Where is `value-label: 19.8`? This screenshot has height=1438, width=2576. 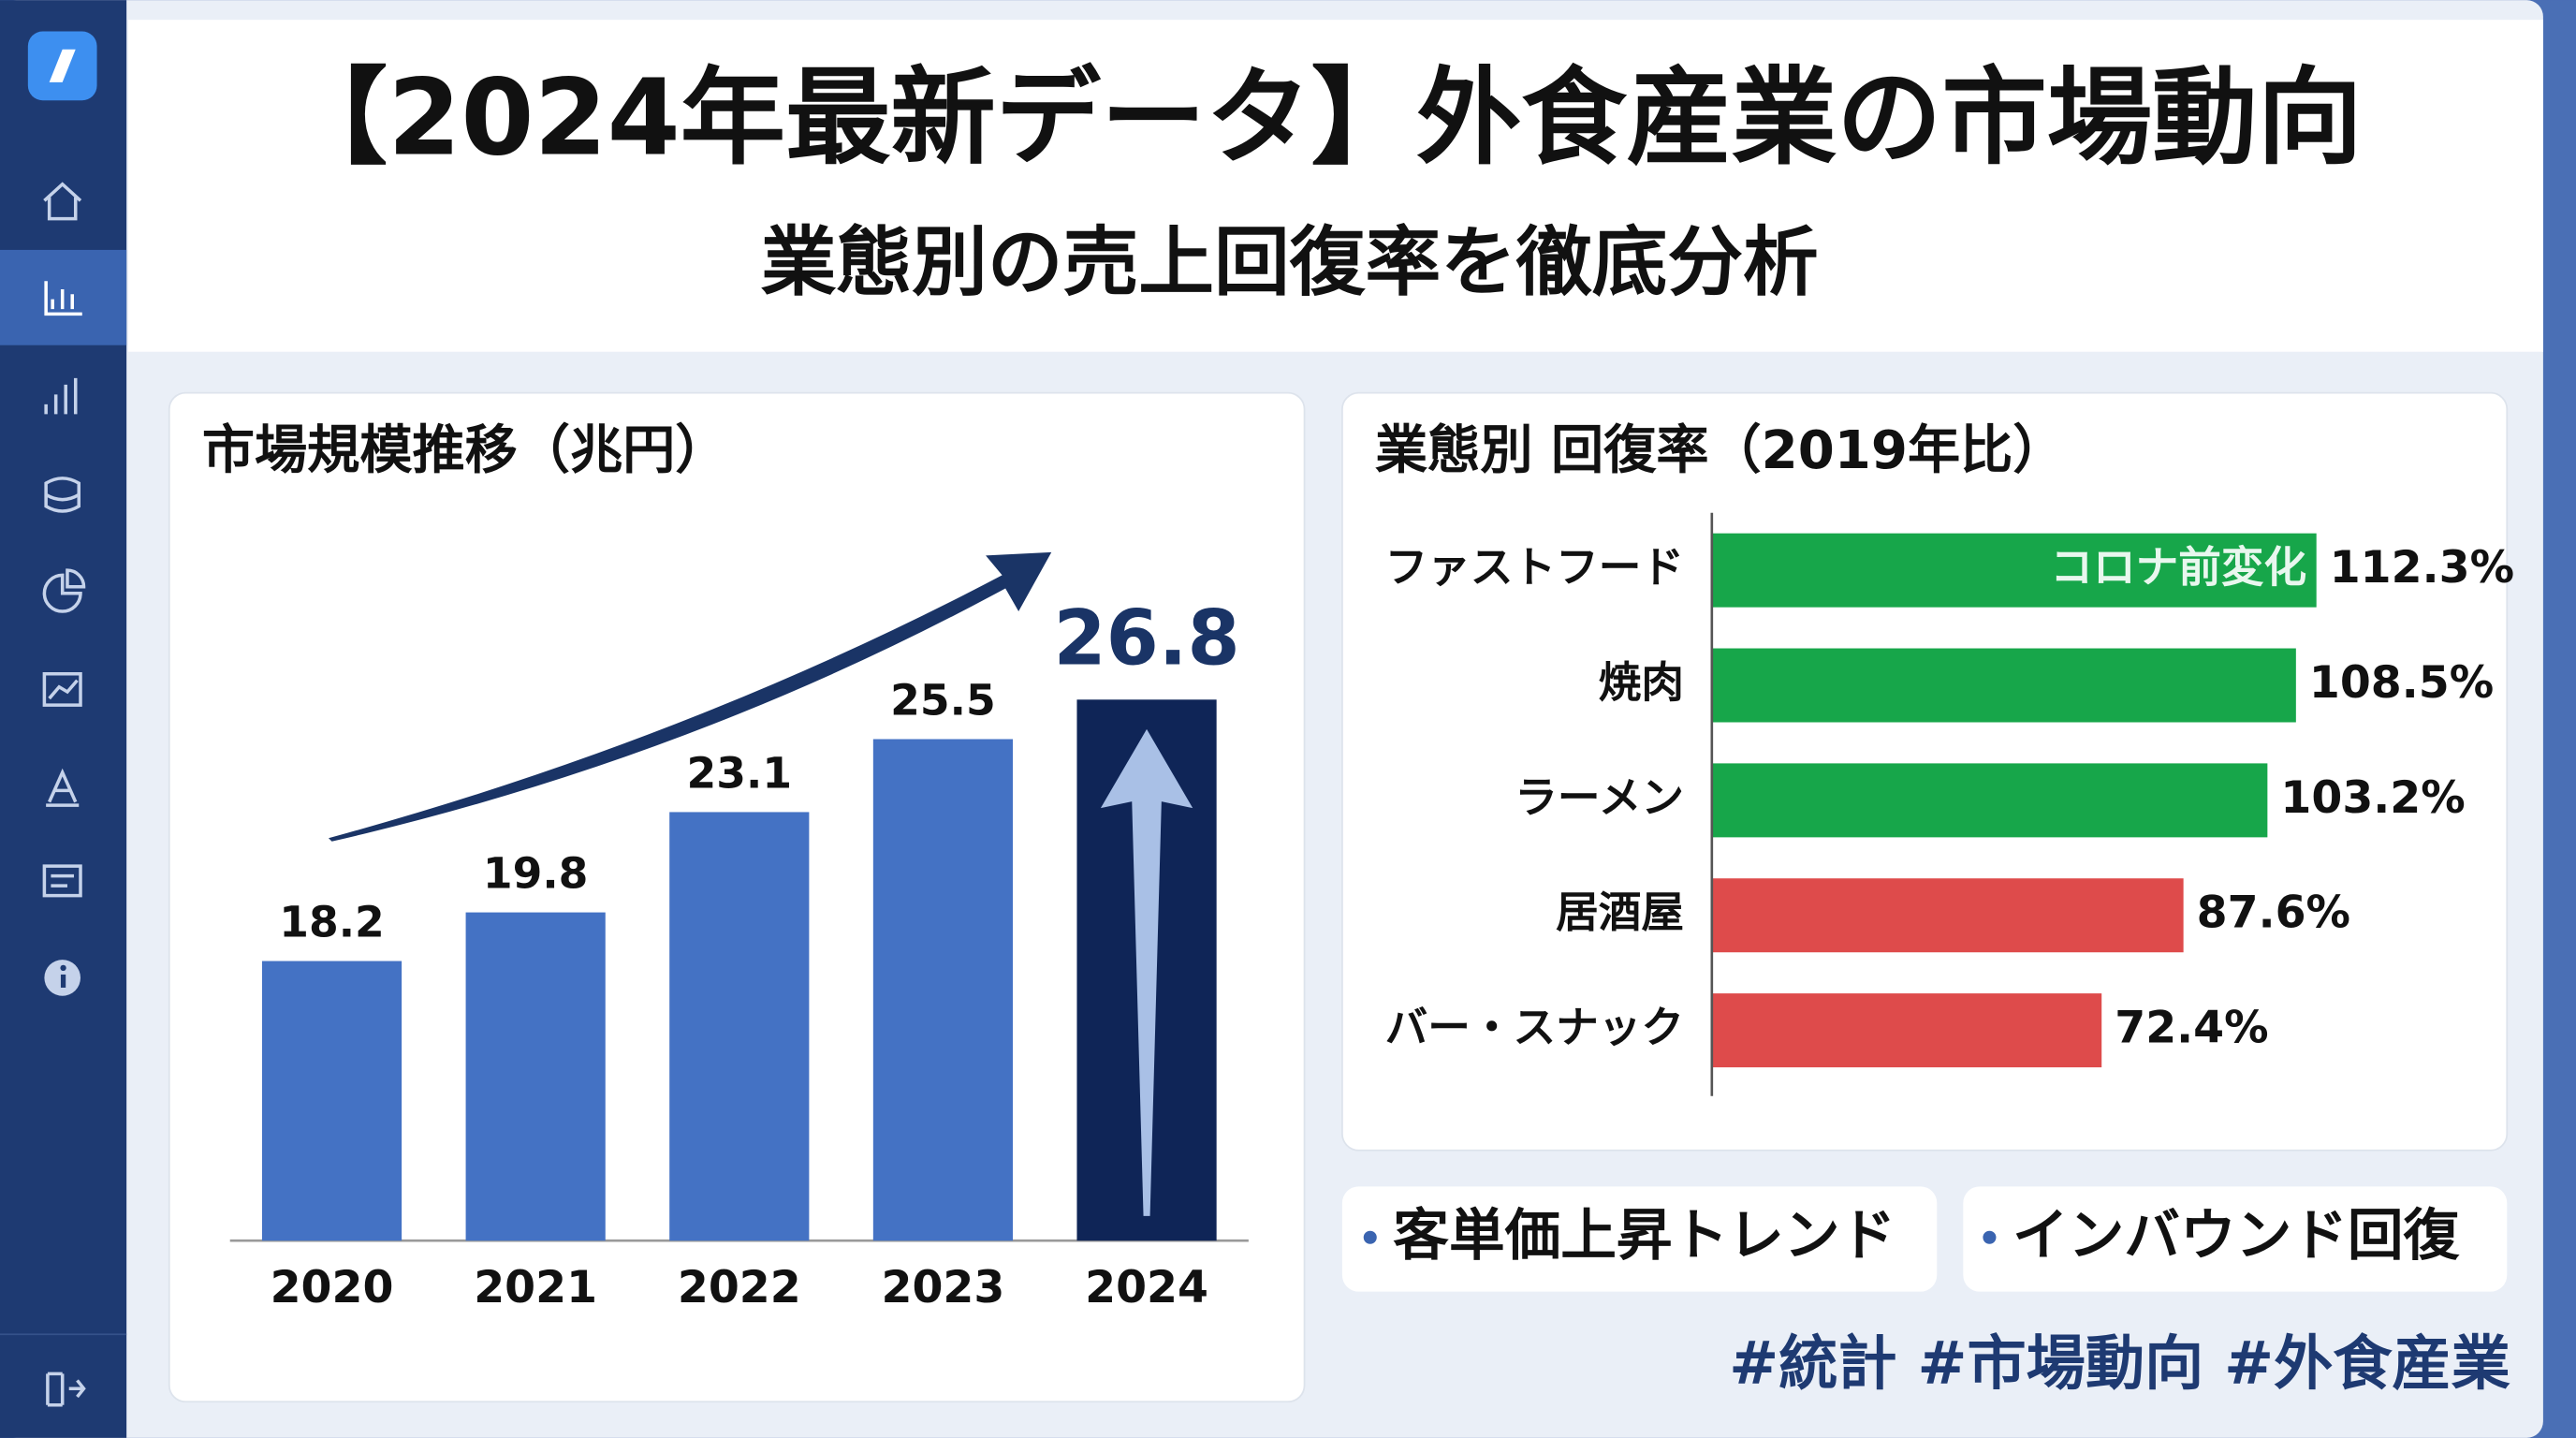 value-label: 19.8 is located at coordinates (536, 873).